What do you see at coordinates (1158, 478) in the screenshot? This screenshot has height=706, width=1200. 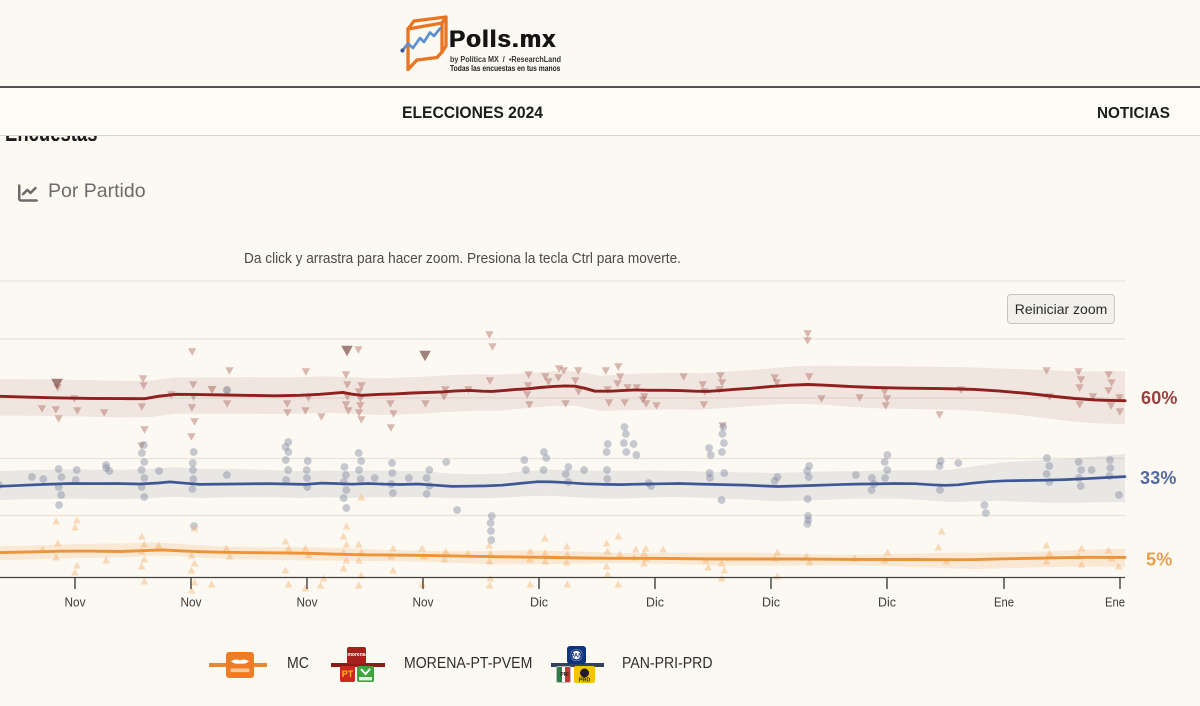 I see `svg-text: 33%` at bounding box center [1158, 478].